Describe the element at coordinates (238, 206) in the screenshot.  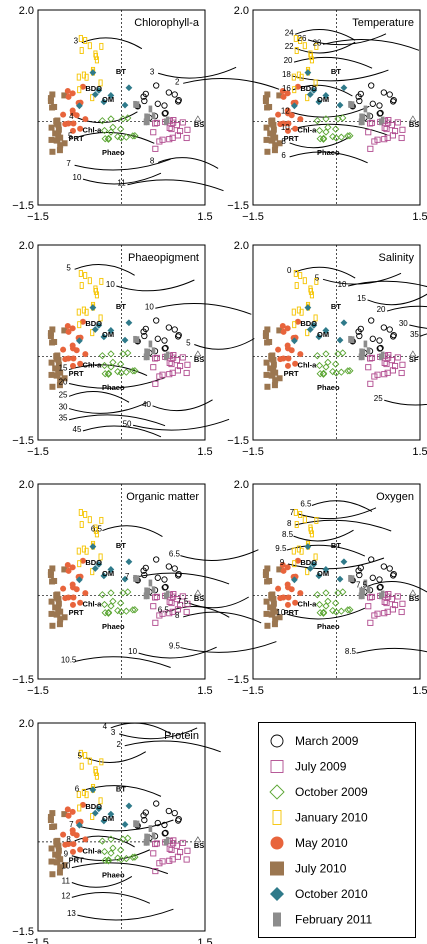
I see `tick-label-y-min: −1.5` at that location.